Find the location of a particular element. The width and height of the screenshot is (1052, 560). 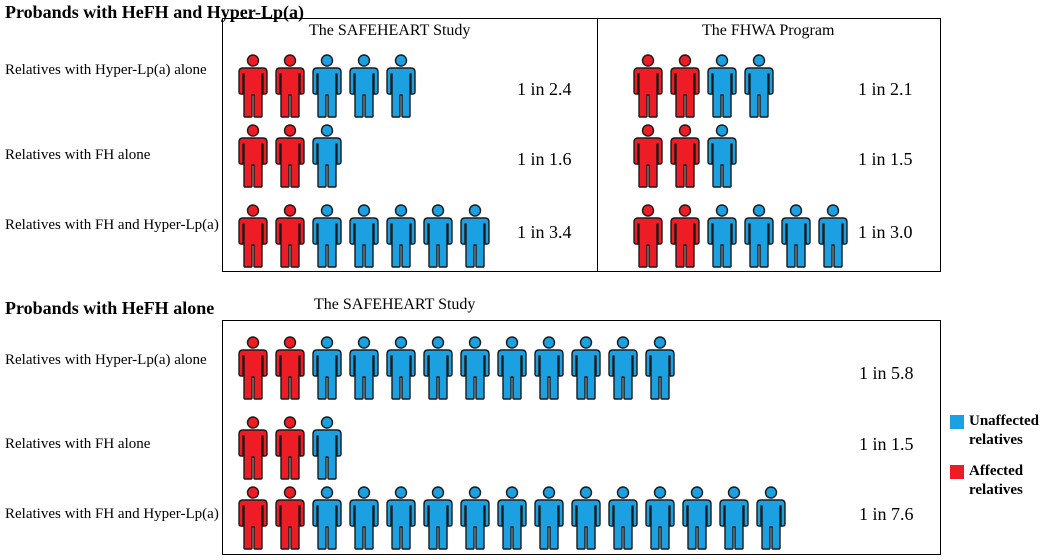

ratio-label: 1 in 1.6 is located at coordinates (544, 159).